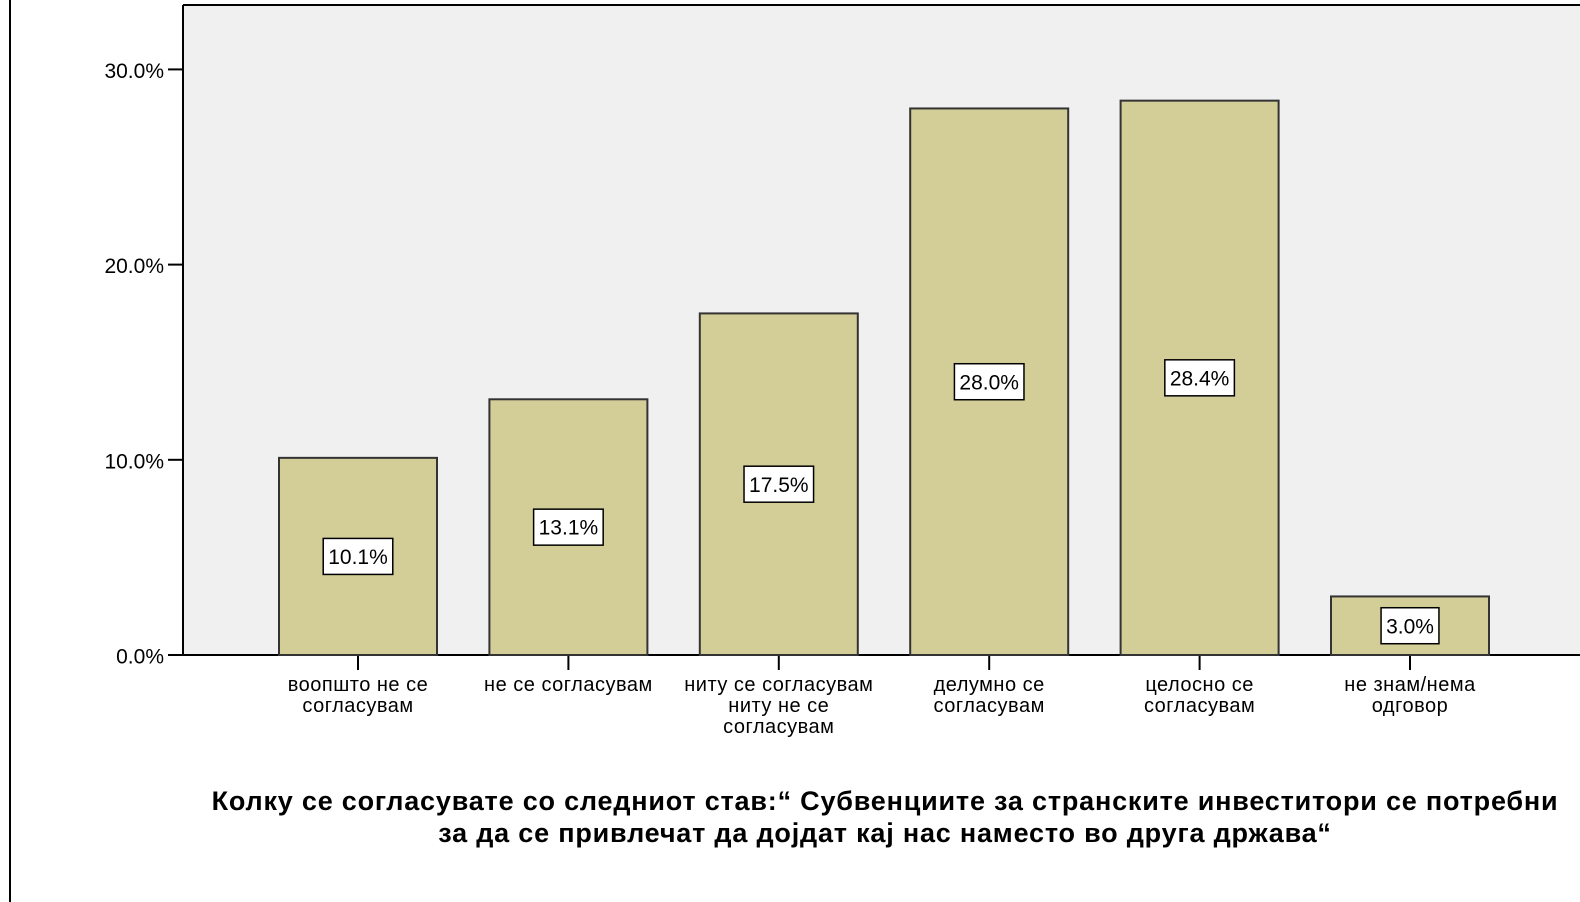  I want to click on value-label: 17.5%, so click(779, 485).